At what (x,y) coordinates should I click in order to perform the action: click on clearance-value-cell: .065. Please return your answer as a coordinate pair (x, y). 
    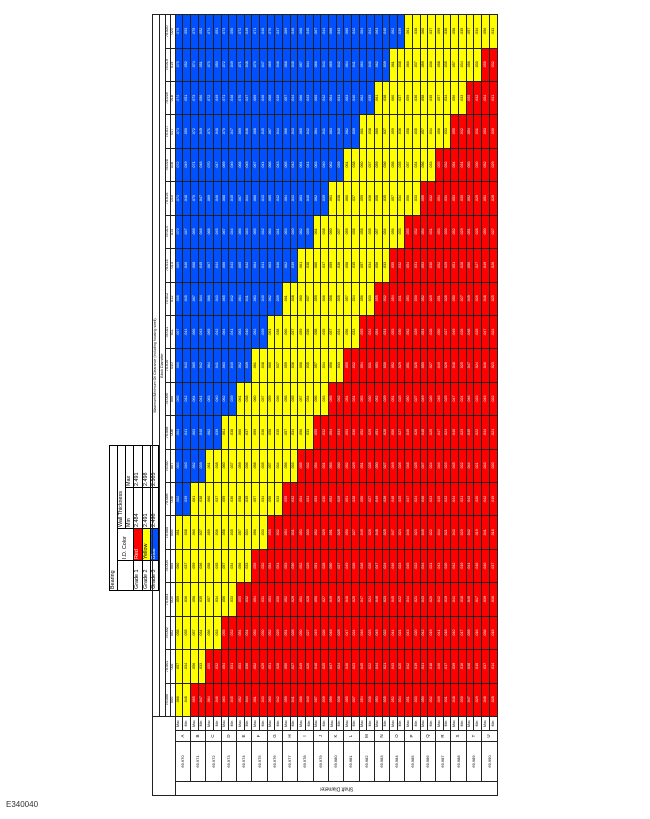
    Looking at the image, I should click on (194, 365).